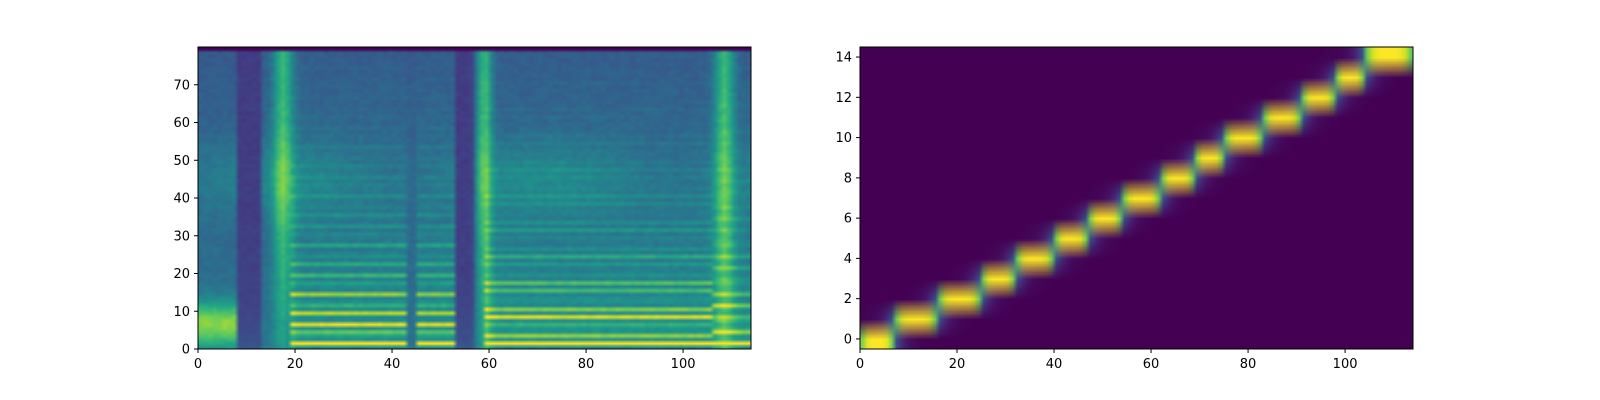 The height and width of the screenshot is (400, 1600). Describe the element at coordinates (181, 123) in the screenshot. I see `y-tick-label: 60` at that location.